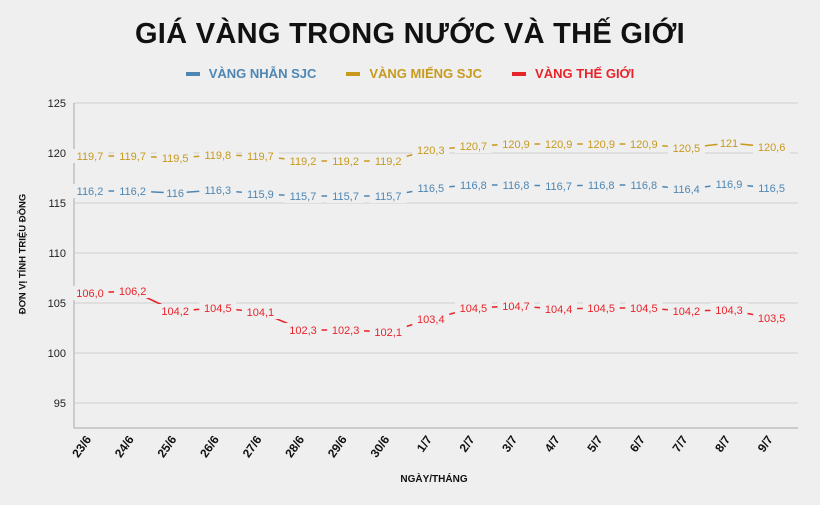  I want to click on data-label: 120,6, so click(772, 148).